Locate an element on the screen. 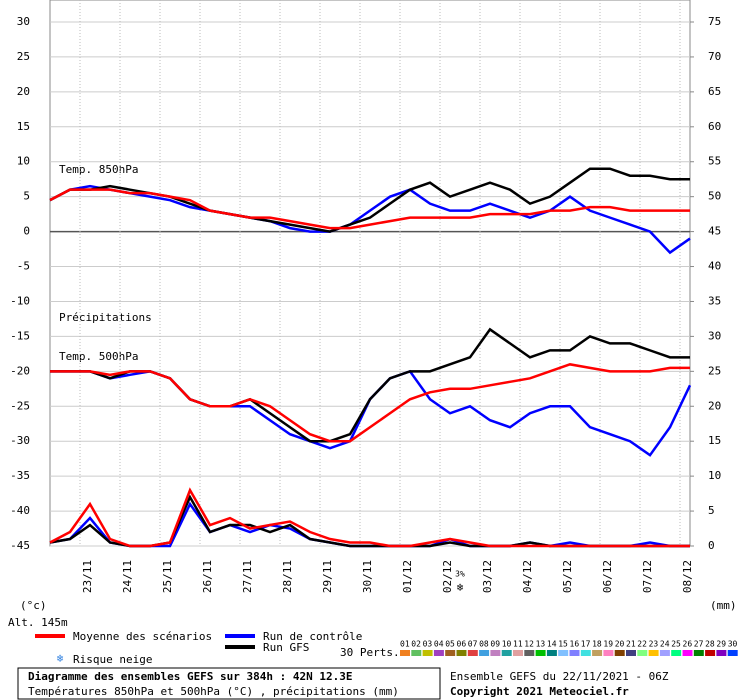 This screenshot has width=740, height=700. x-tick-label: 07/12 is located at coordinates (647, 576).